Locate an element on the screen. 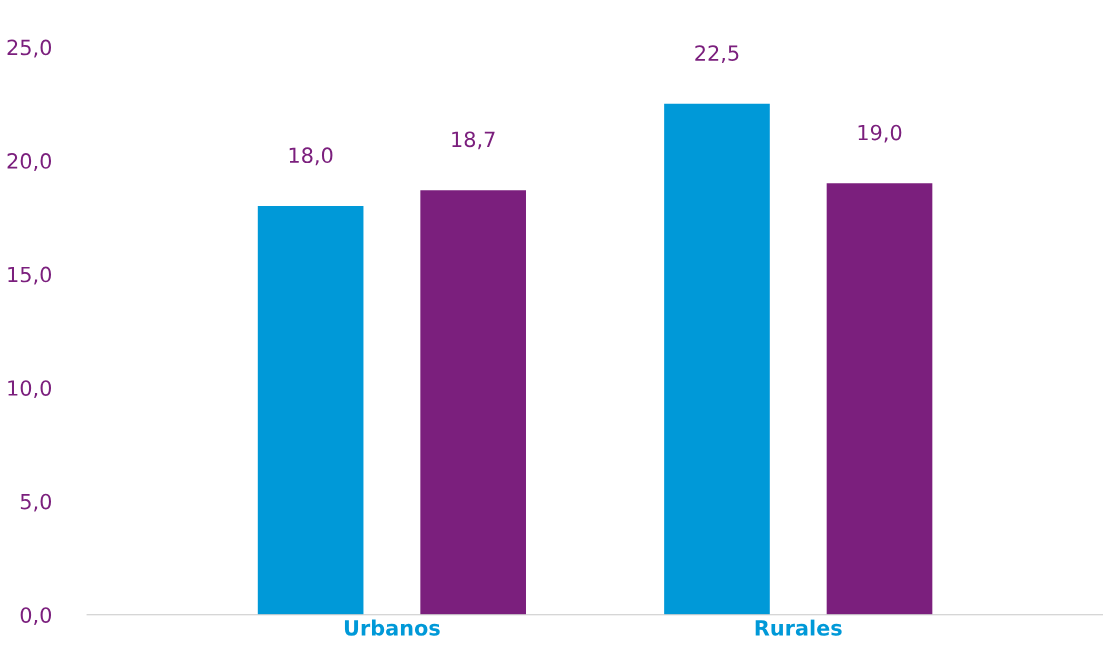 This screenshot has height=654, width=1103. data-label: 22,5 is located at coordinates (717, 54).